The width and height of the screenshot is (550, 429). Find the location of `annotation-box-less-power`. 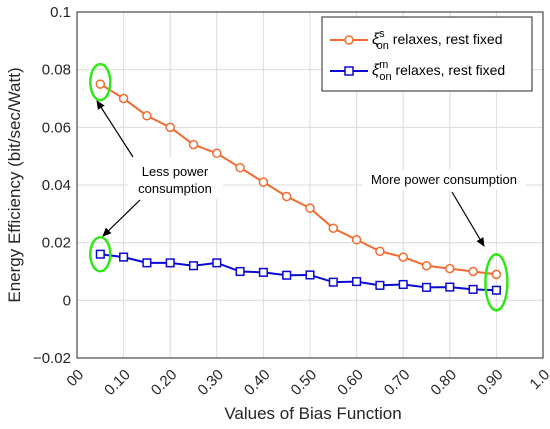

annotation-box-less-power is located at coordinates (175, 178).